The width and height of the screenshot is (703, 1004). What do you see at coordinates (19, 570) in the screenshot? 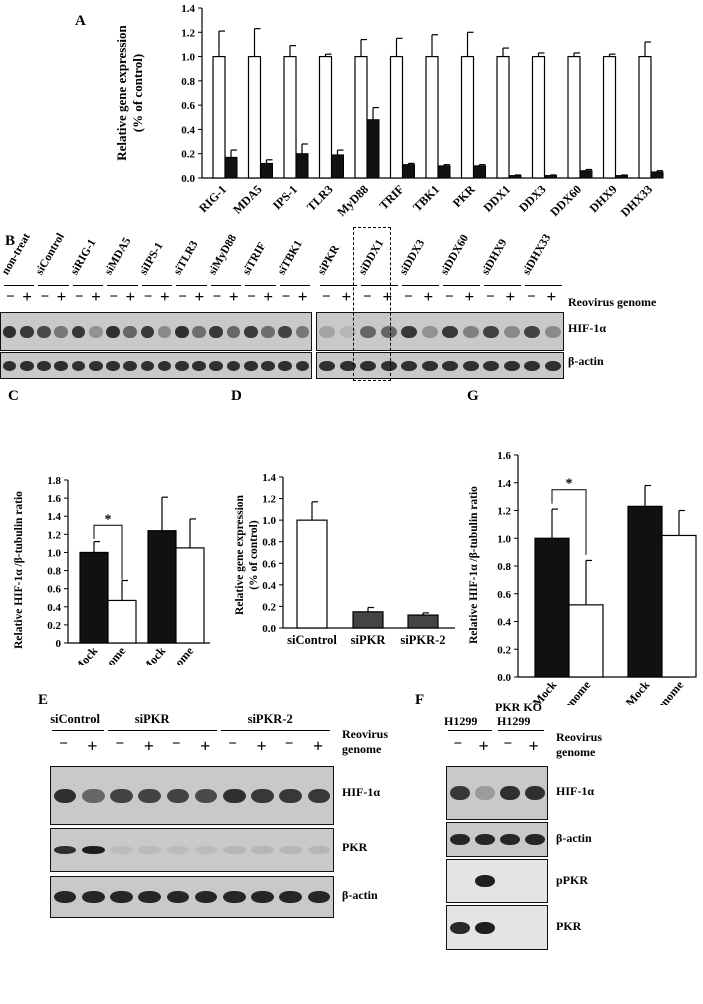
I see `chart-c-ylabel: Relative HIF-1α /β-tubulin ratio` at bounding box center [19, 570].